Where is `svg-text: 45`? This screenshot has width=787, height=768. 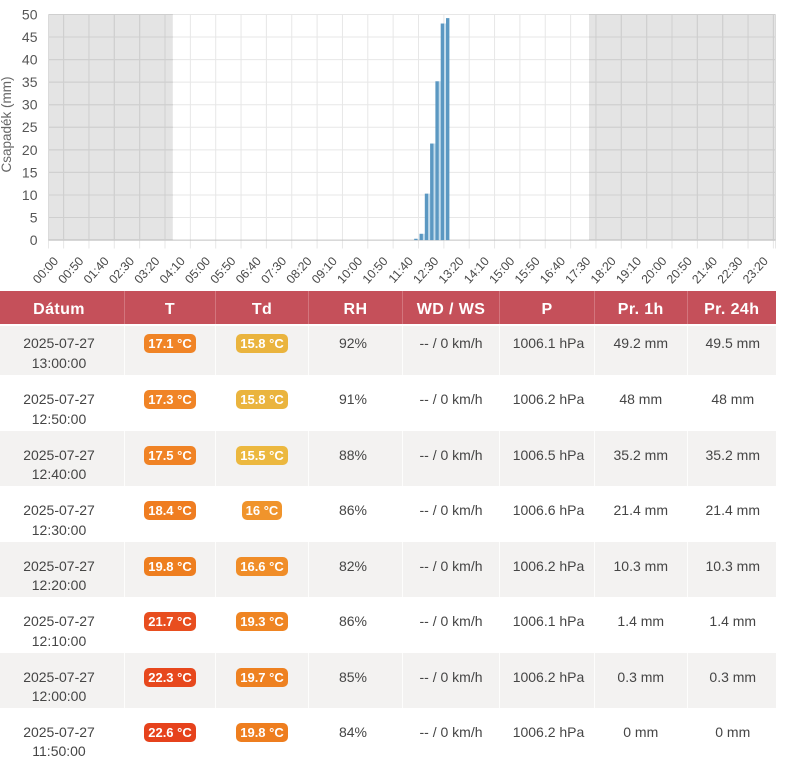
svg-text: 45 is located at coordinates (30, 37).